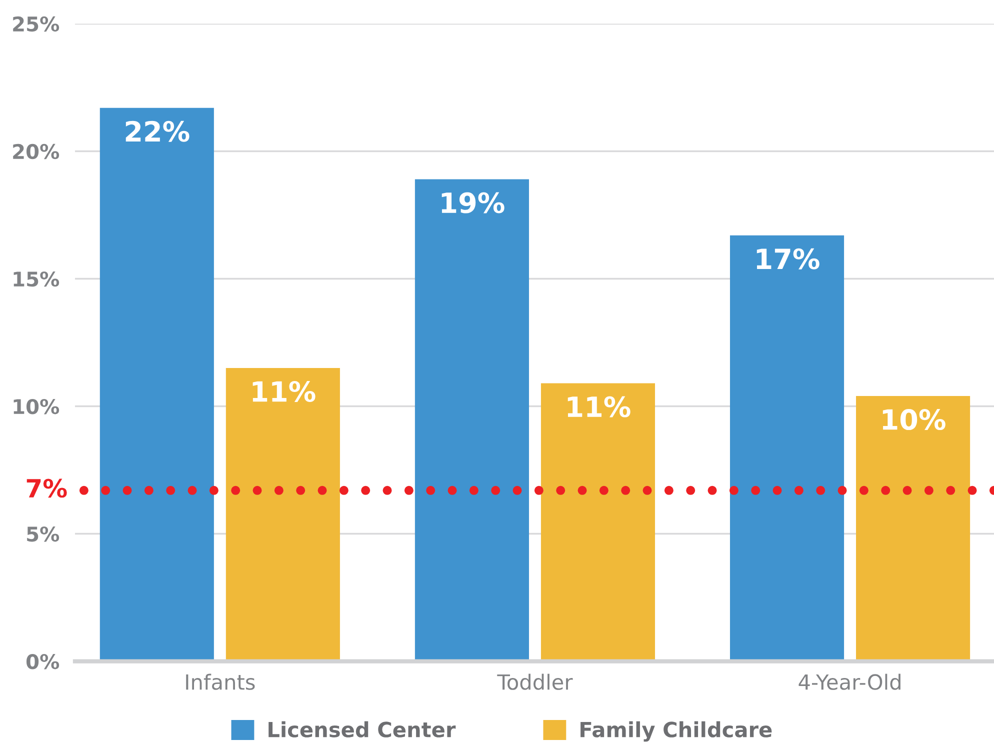 The width and height of the screenshot is (994, 745). I want to click on x-tick-label: 4-Year-Old, so click(849, 682).